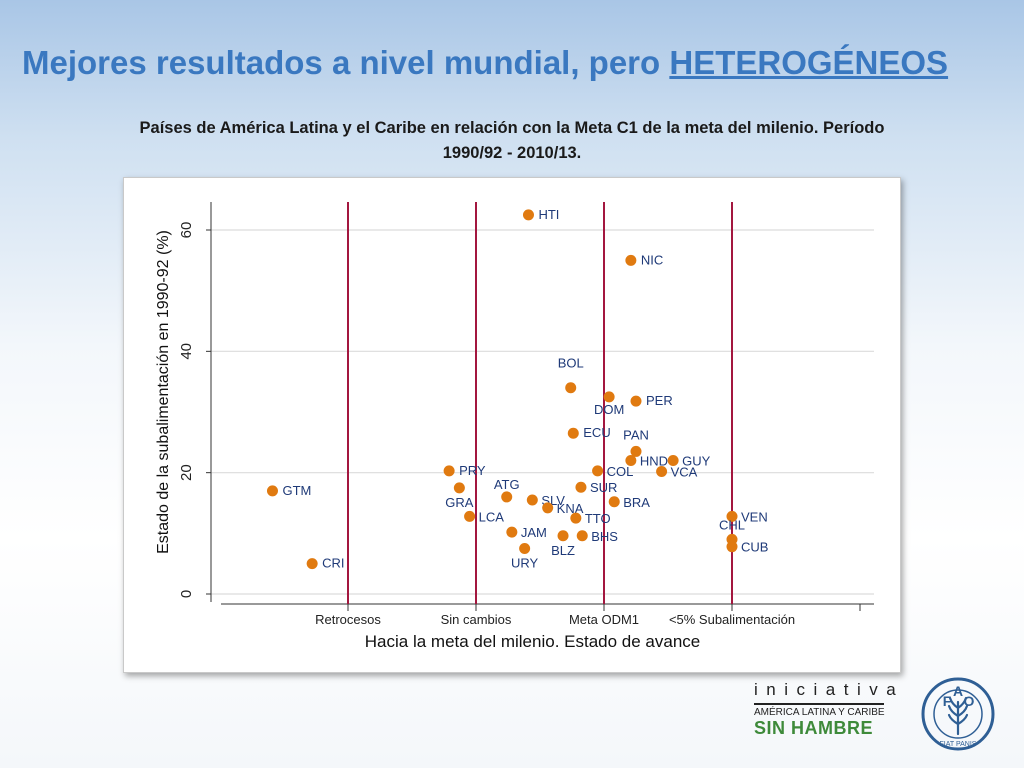  Describe the element at coordinates (636, 434) in the screenshot. I see `data-point-label: PAN` at that location.